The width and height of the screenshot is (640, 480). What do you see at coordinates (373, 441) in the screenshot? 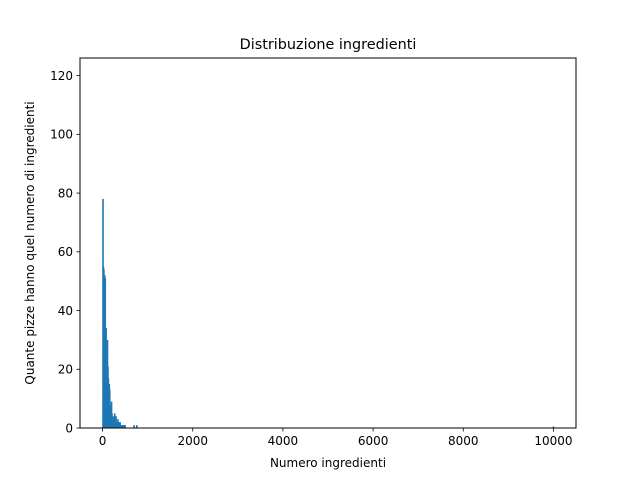
I see `x-tick-label: 6000` at bounding box center [373, 441].